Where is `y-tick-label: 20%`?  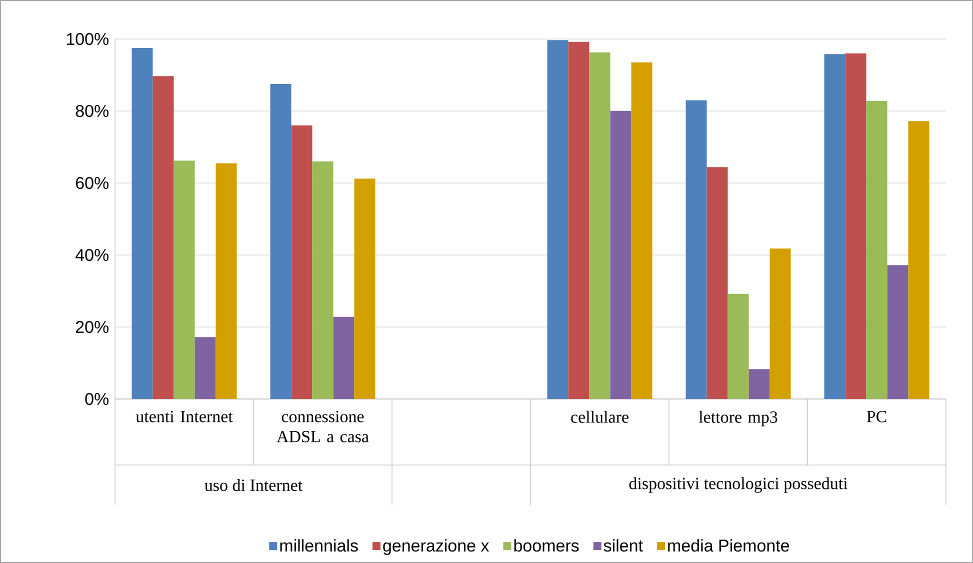 y-tick-label: 20% is located at coordinates (92, 327).